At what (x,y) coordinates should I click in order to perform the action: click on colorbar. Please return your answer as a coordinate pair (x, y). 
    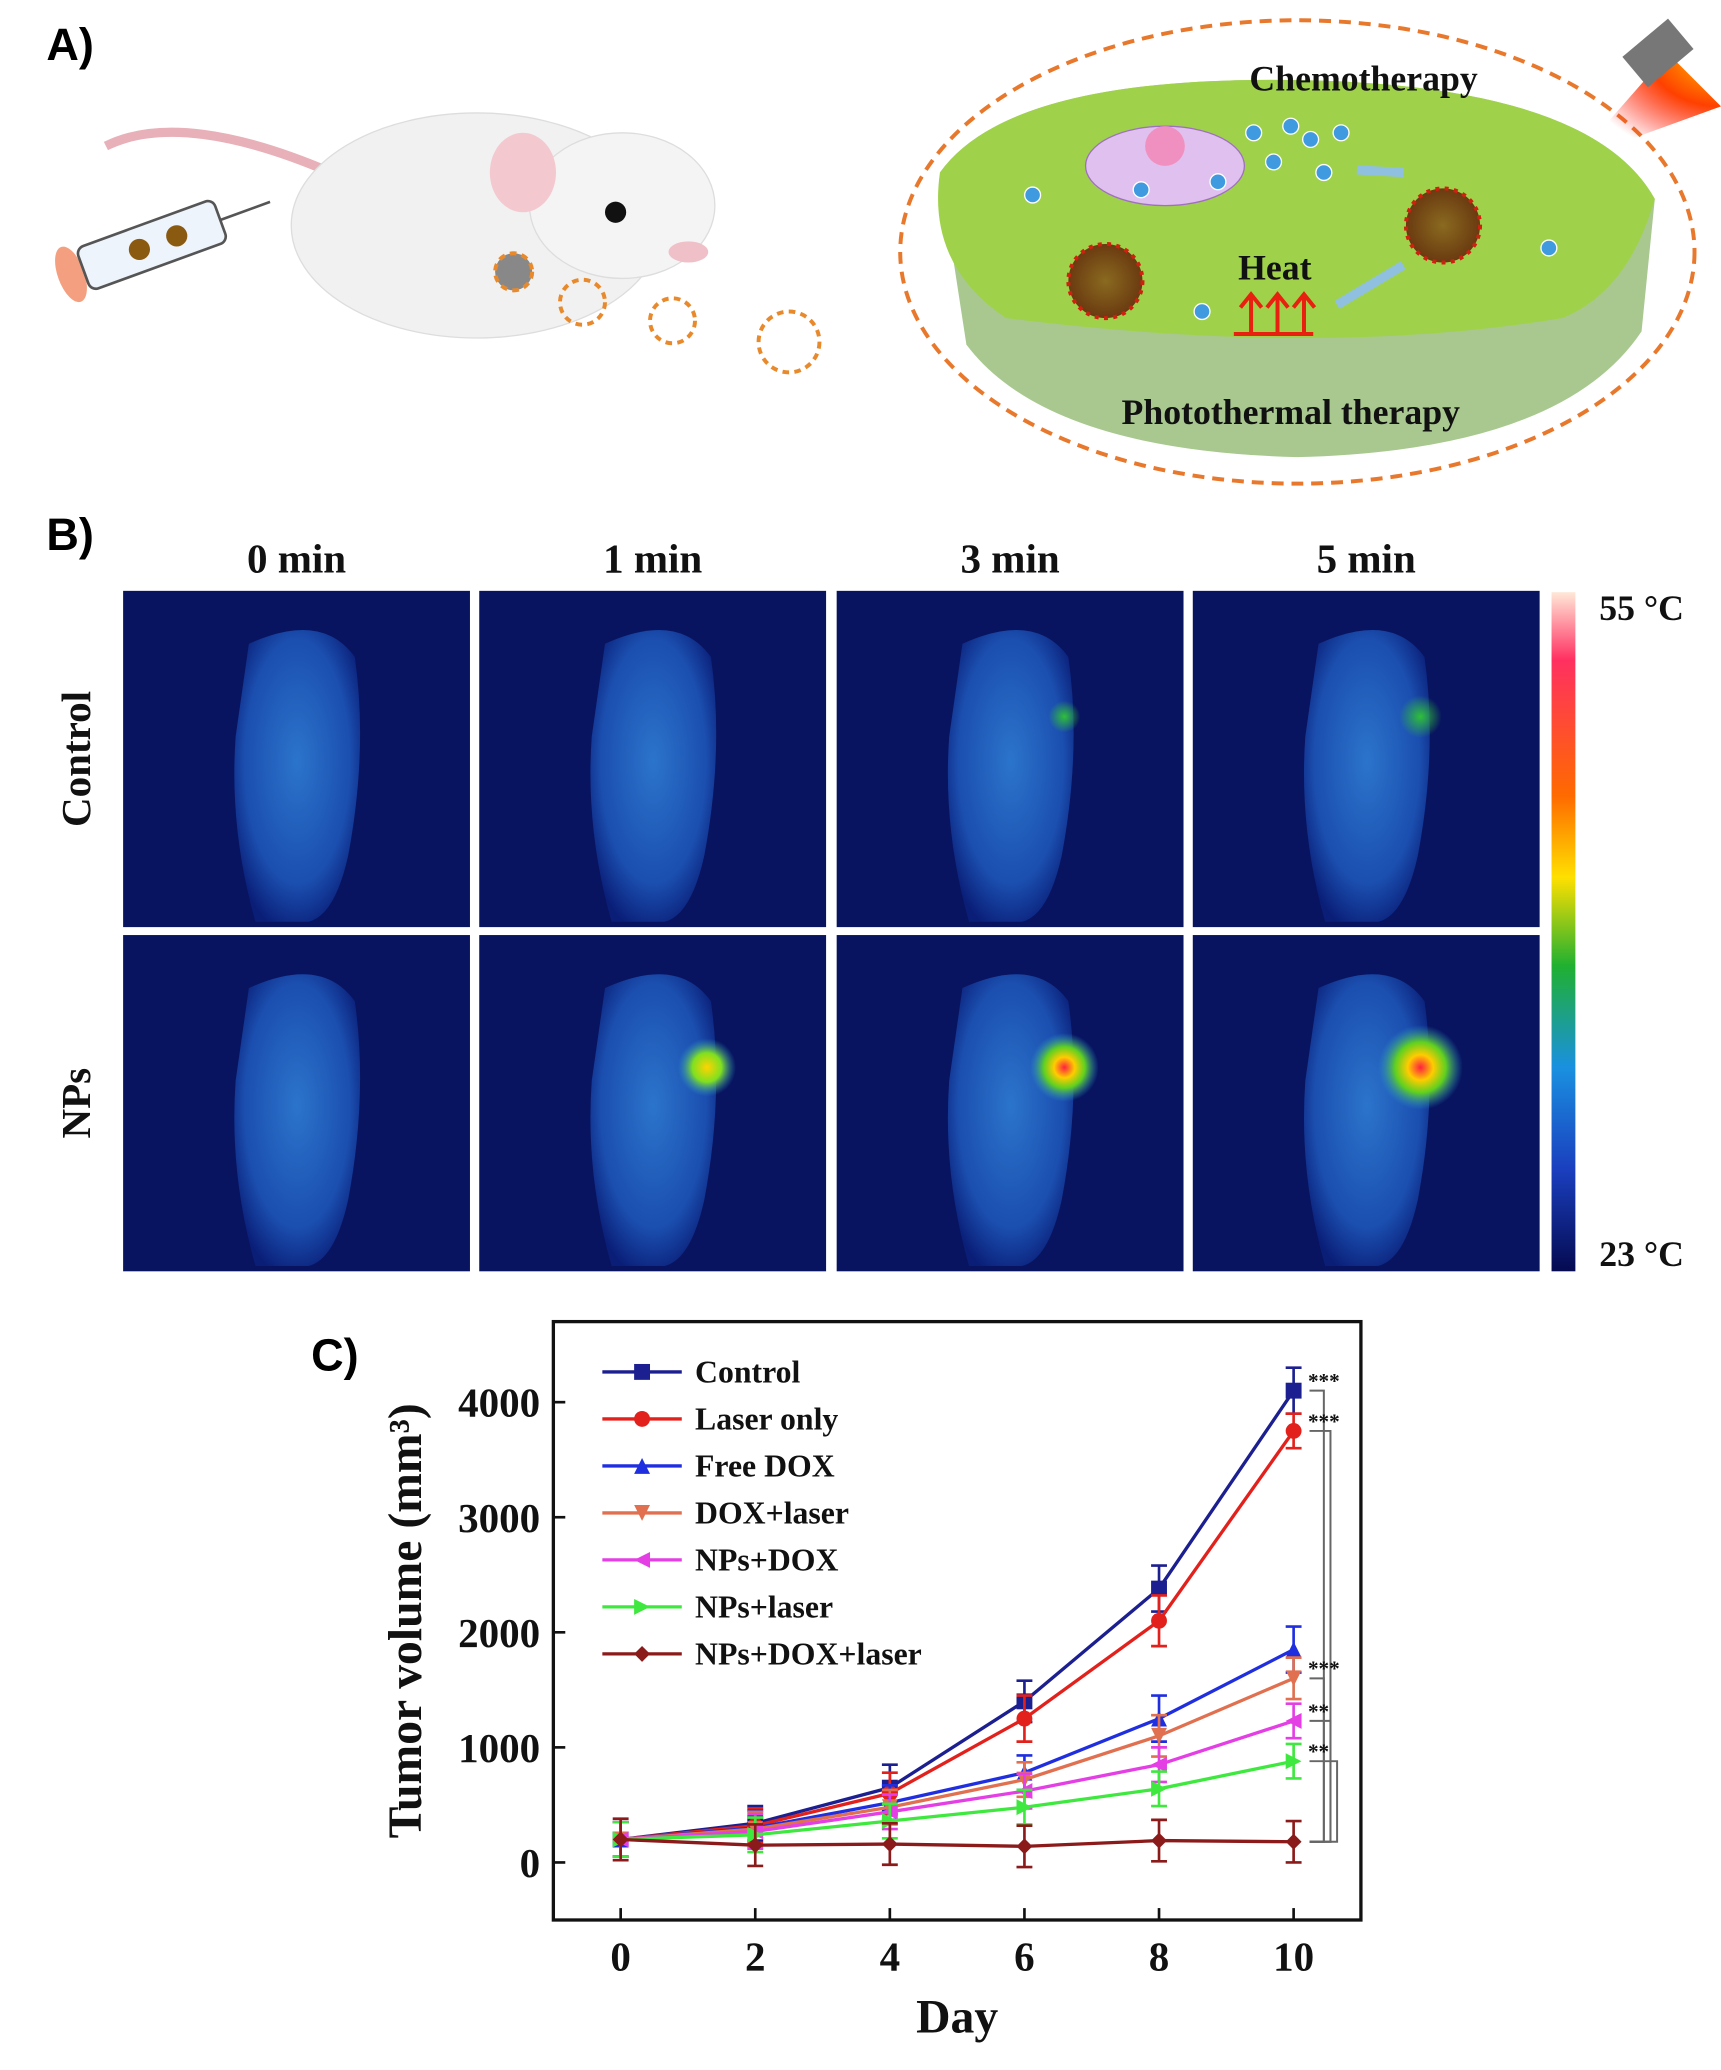
    Looking at the image, I should click on (1563, 932).